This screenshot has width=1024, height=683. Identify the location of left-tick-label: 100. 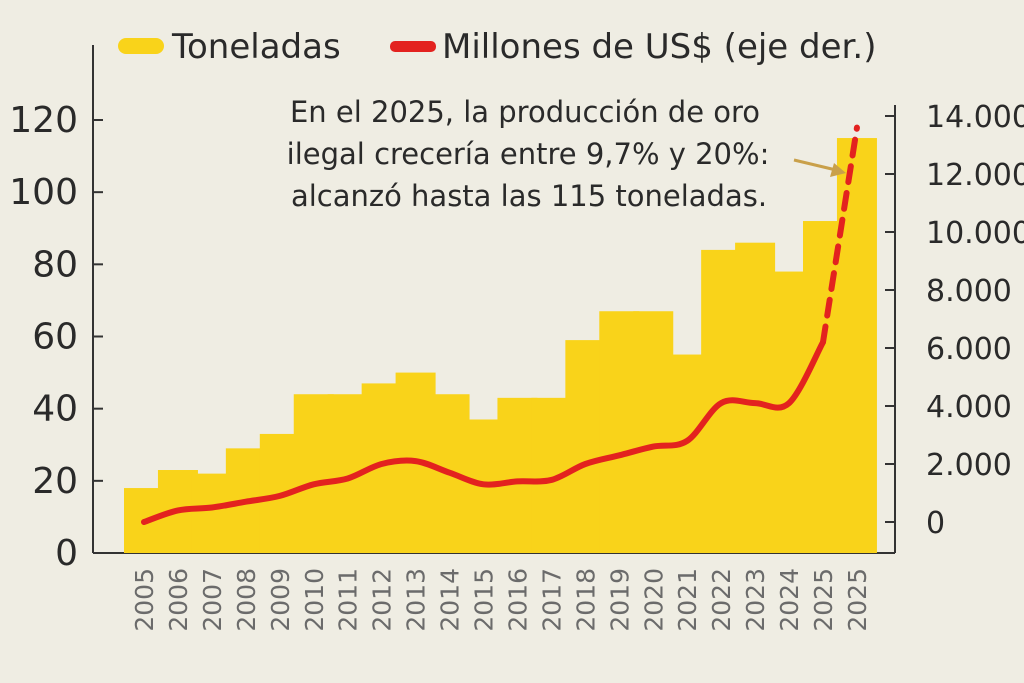
(43, 192).